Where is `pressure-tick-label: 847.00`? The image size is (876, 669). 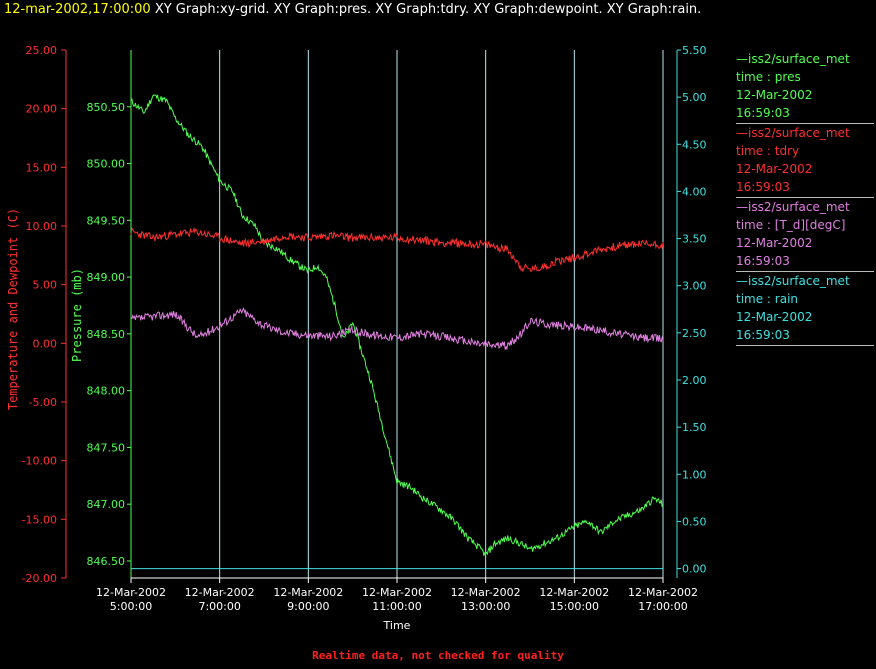
pressure-tick-label: 847.00 is located at coordinates (106, 504).